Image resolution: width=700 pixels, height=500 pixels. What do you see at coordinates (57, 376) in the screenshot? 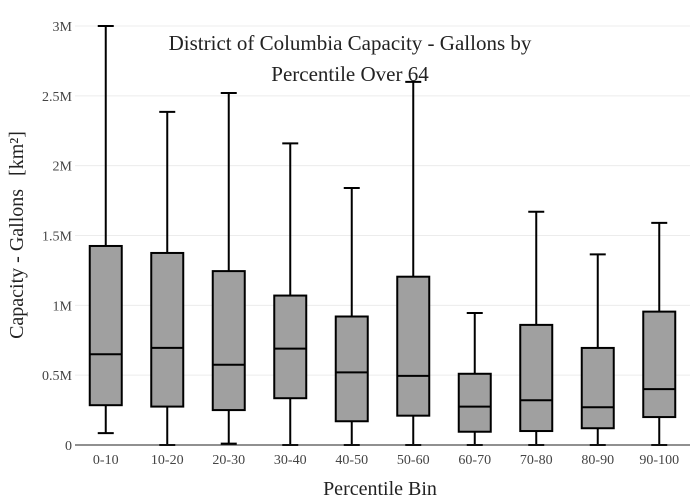
I see `y-tick-label: 0.5M` at bounding box center [57, 376].